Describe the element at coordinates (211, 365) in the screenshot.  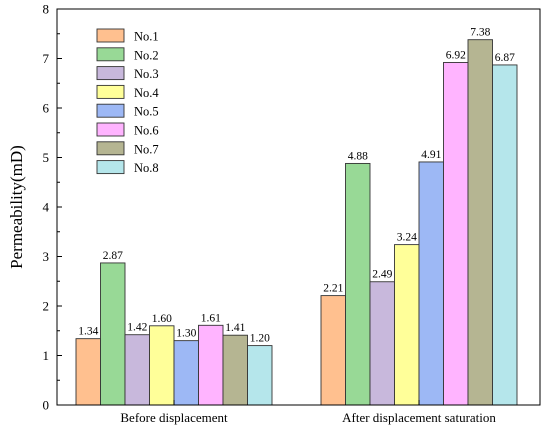
I see `bar-no6-before` at that location.